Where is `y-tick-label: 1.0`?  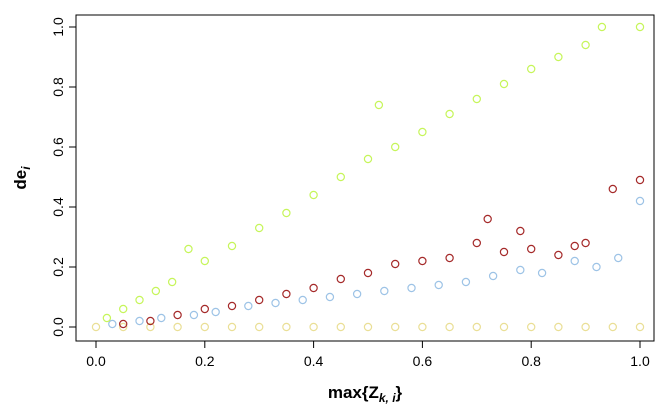 y-tick-label: 1.0 is located at coordinates (58, 27).